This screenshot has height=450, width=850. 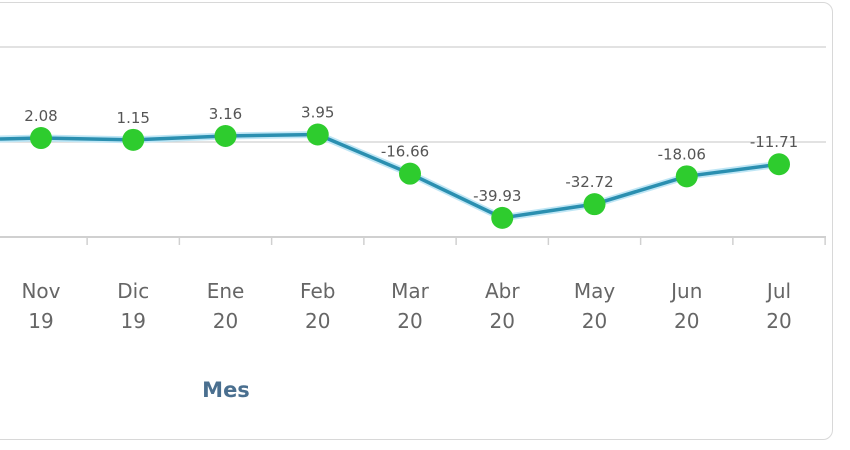 What do you see at coordinates (133, 306) in the screenshot?
I see `x-tick-label: Dic 19` at bounding box center [133, 306].